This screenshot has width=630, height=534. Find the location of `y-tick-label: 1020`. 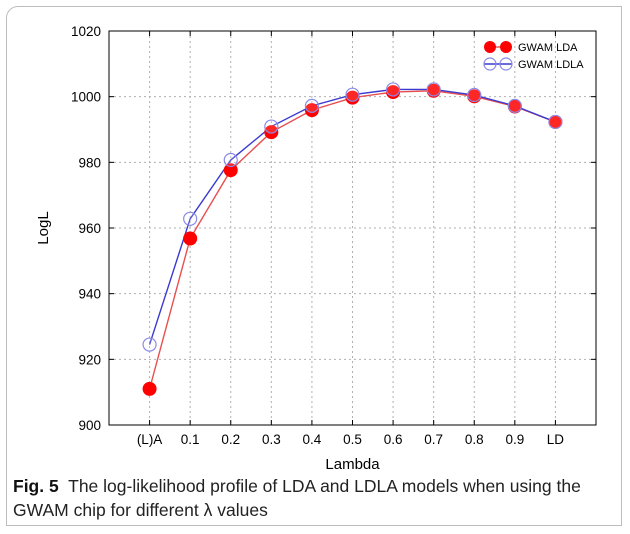

y-tick-label: 1020 is located at coordinates (86, 31).